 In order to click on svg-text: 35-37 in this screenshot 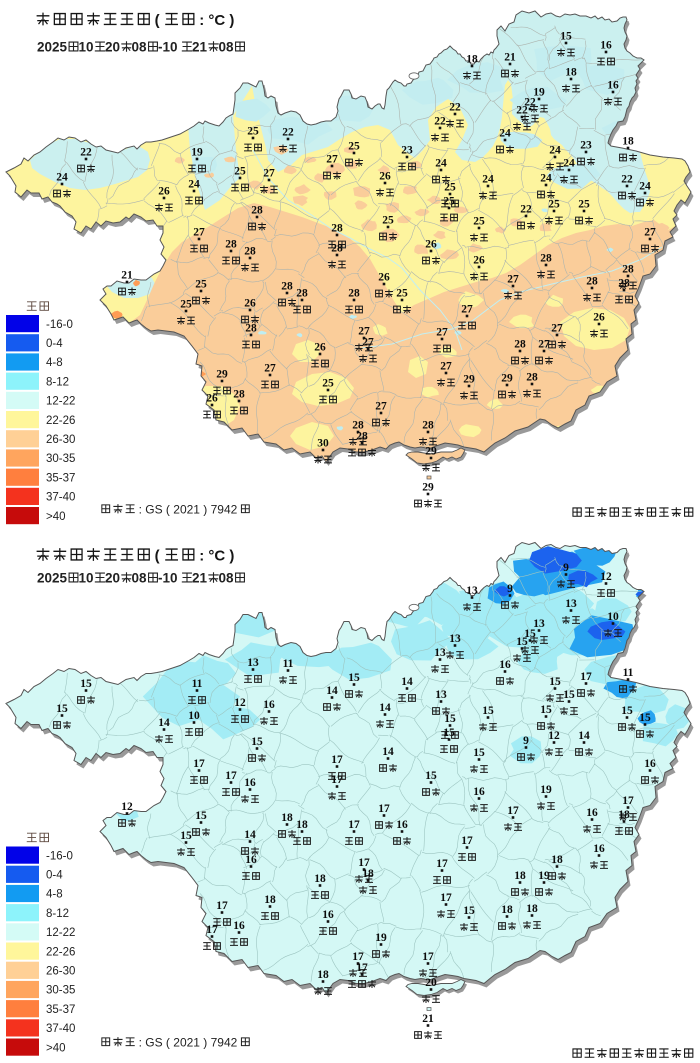, I will do `click(60, 478)`.